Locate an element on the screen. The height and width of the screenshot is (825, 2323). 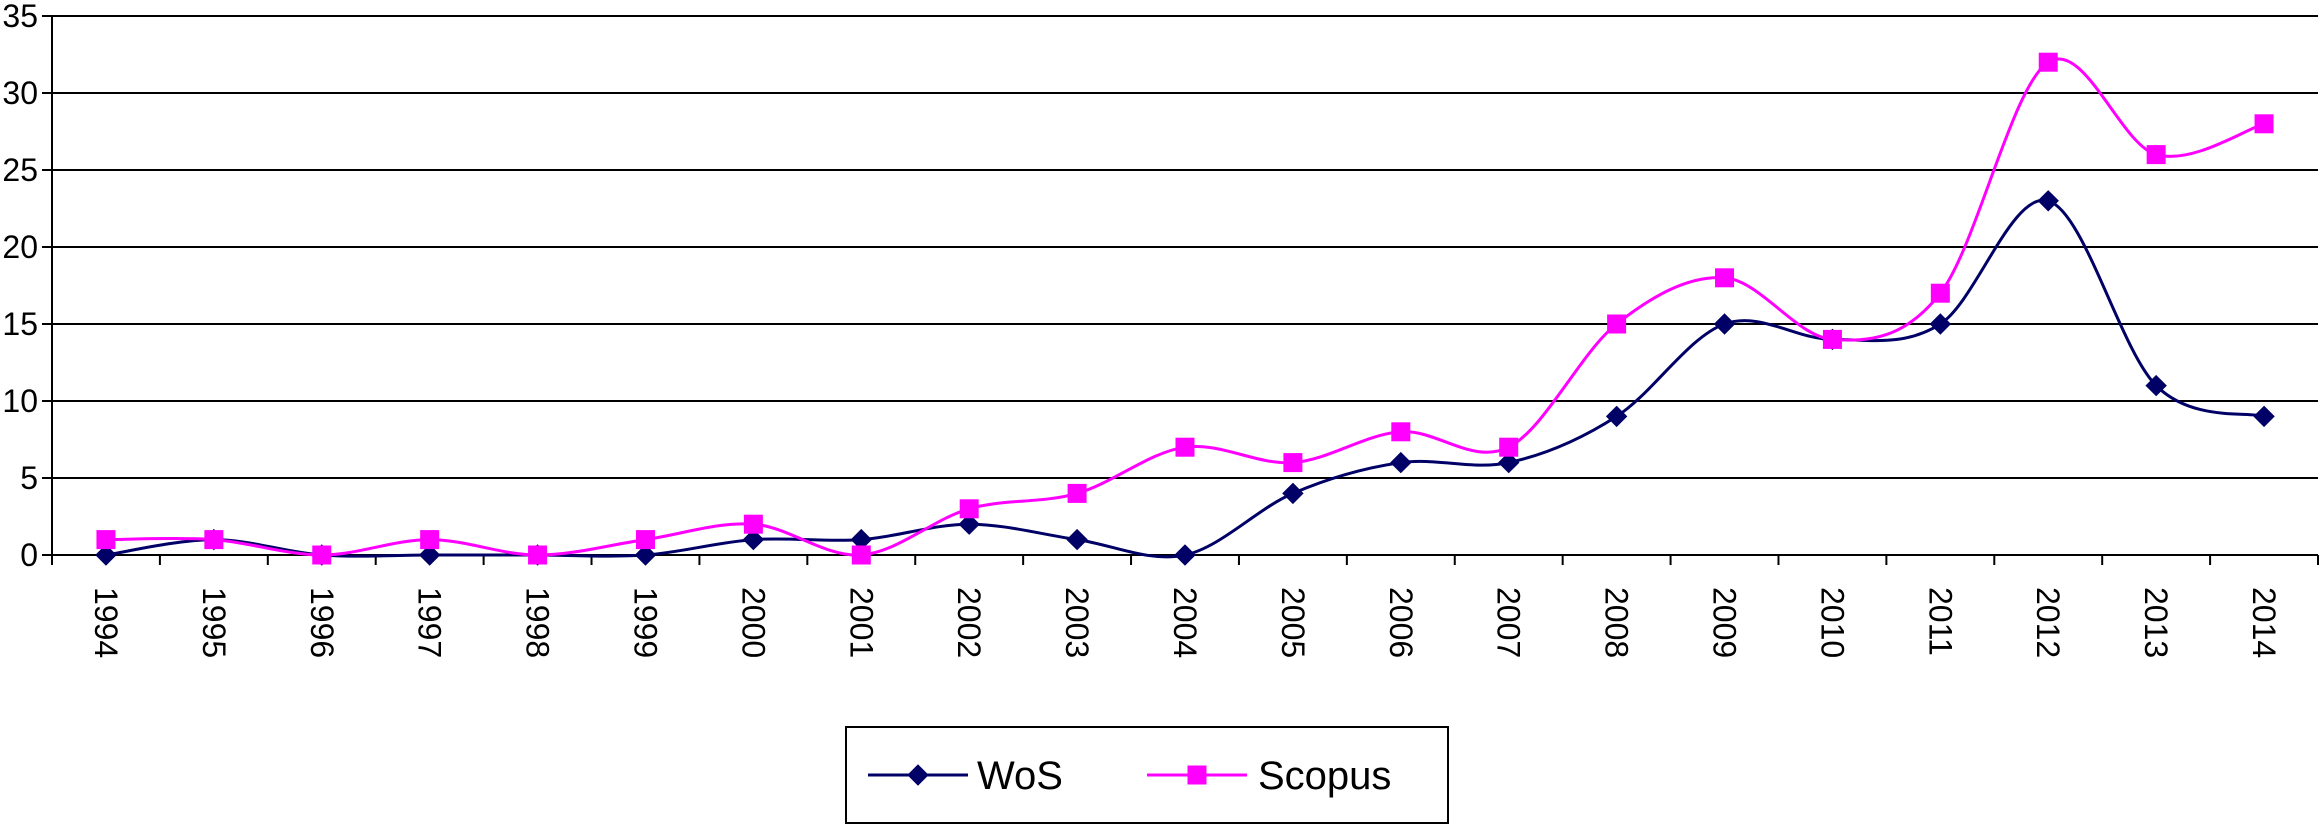
data-point-scopus-2005 is located at coordinates (1293, 463).